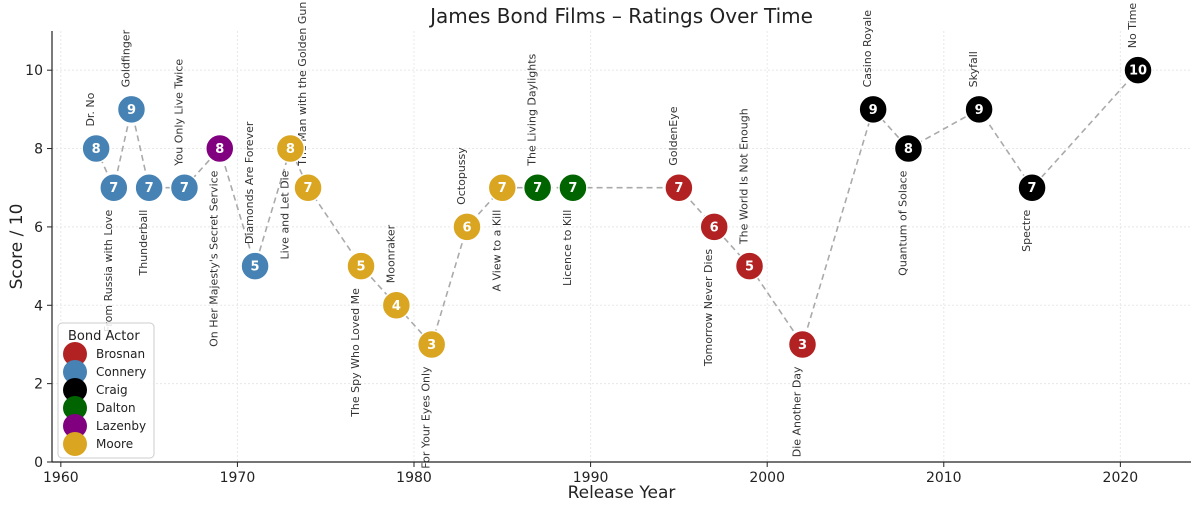 The image size is (1200, 510). I want to click on y-tick-label: 2, so click(38, 385).